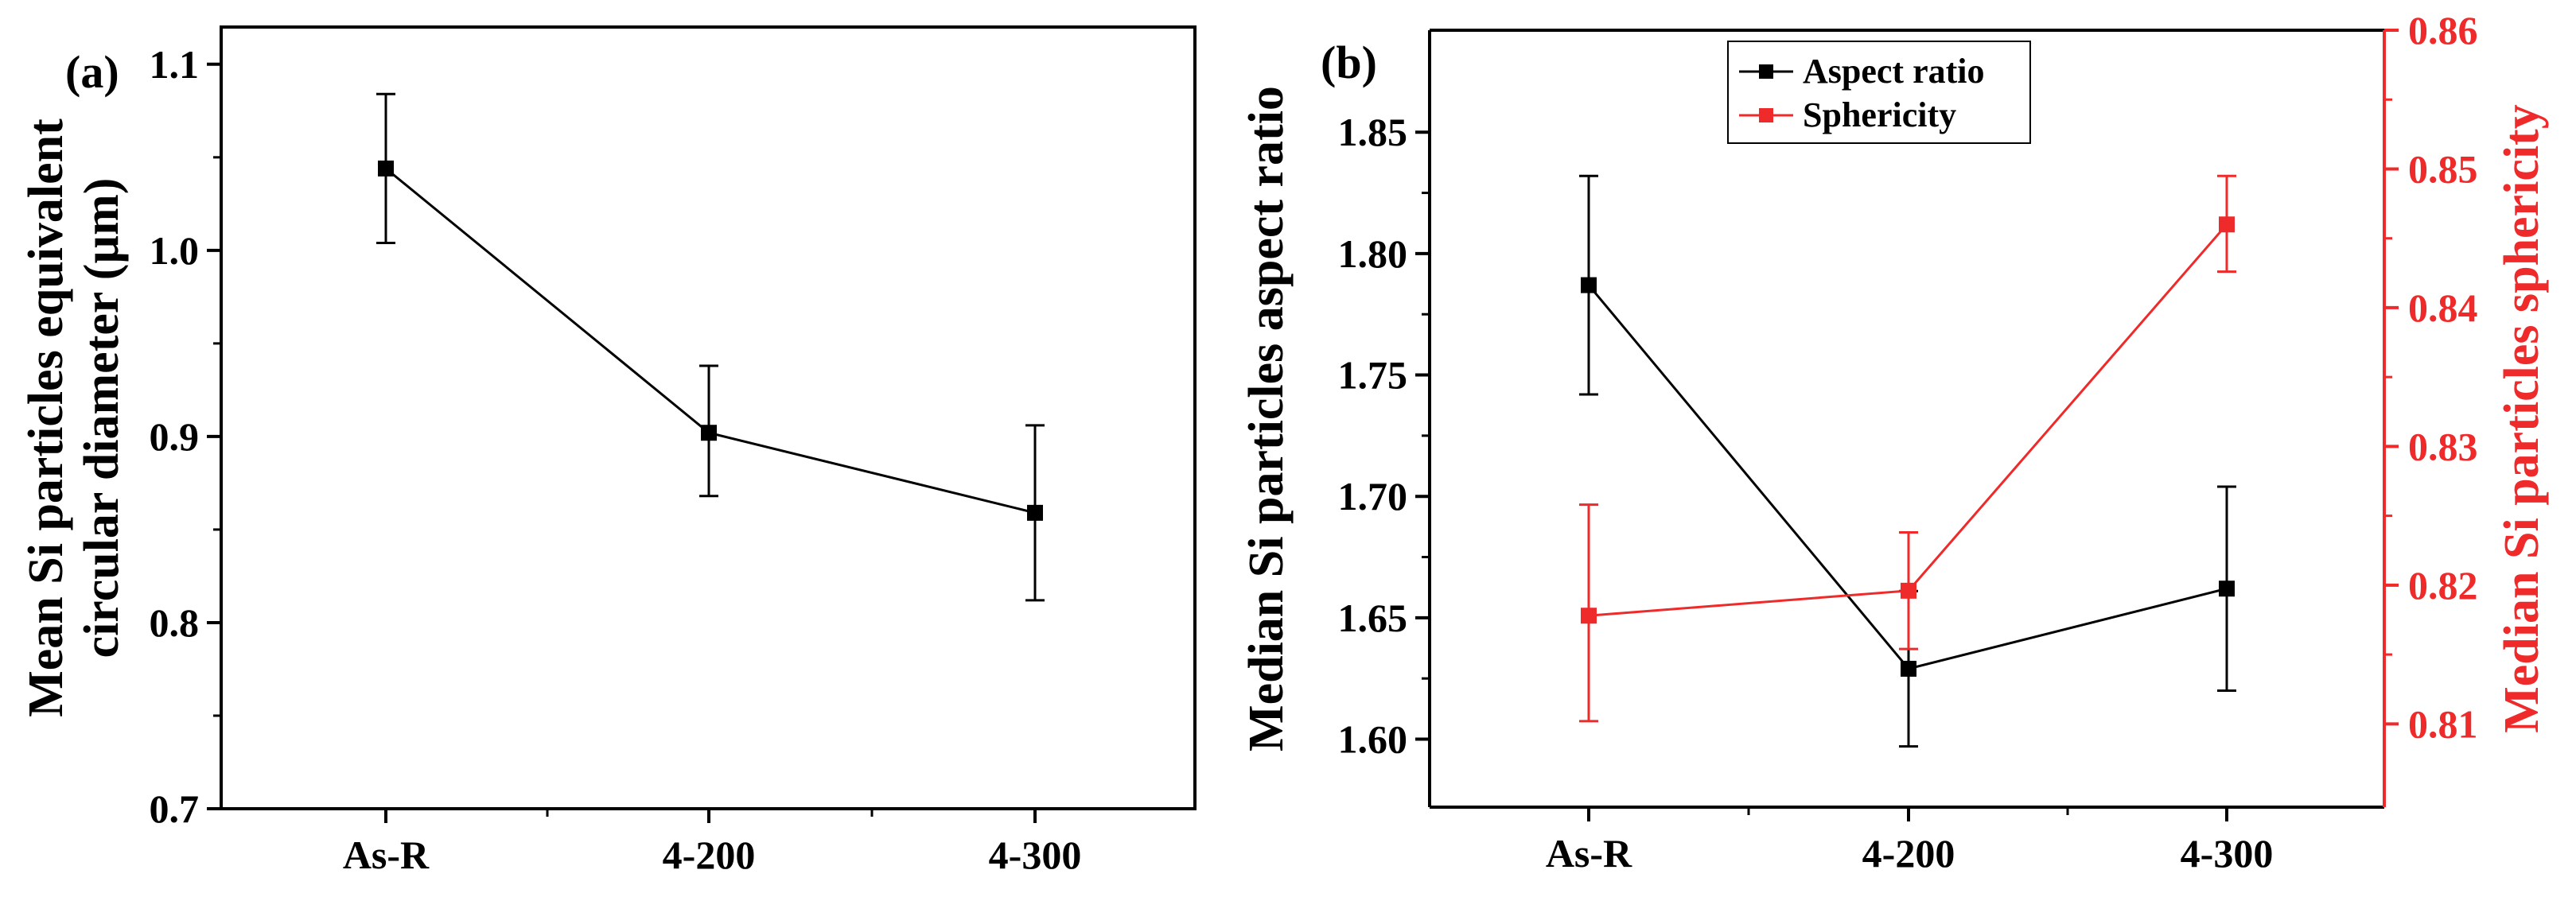  I want to click on left-axis-title: Median Si particles aspect ratio, so click(1267, 418).